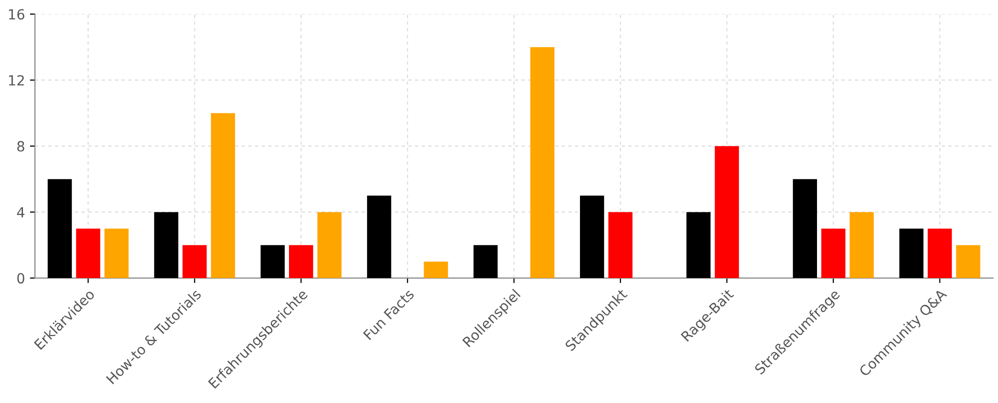  I want to click on y-tick-label: 12, so click(16, 80).